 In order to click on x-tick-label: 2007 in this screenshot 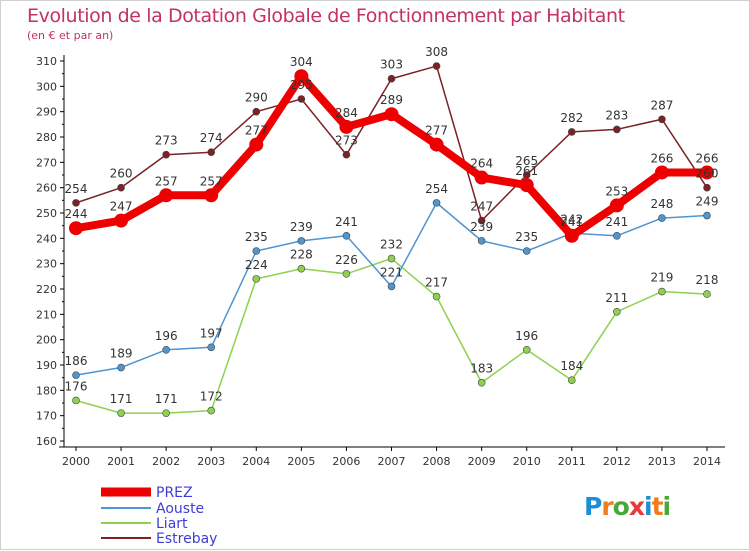, I will do `click(392, 461)`.